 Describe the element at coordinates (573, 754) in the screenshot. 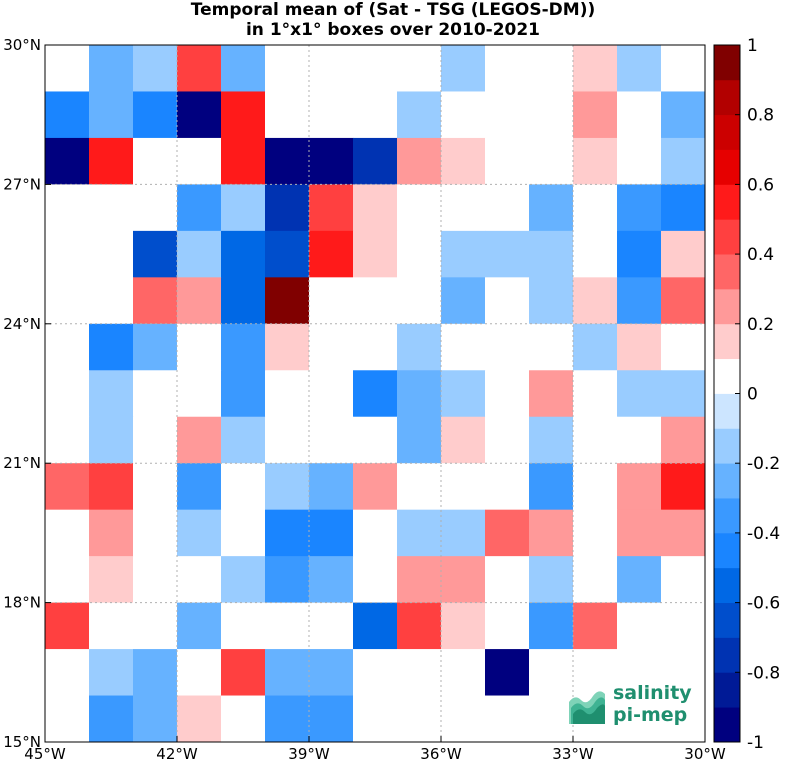

I see `x-tick-label: 33°W` at that location.